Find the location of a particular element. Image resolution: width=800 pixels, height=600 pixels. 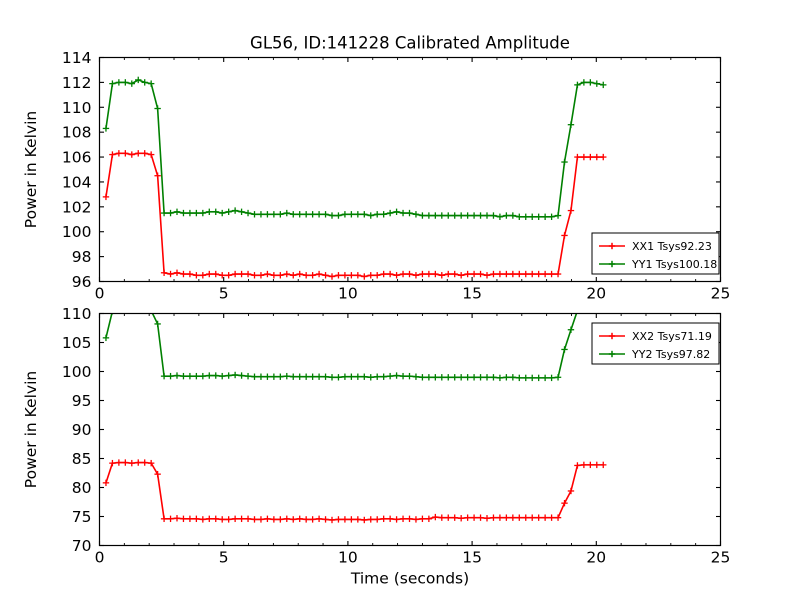

ytick-label: 98 is located at coordinates (82, 257).